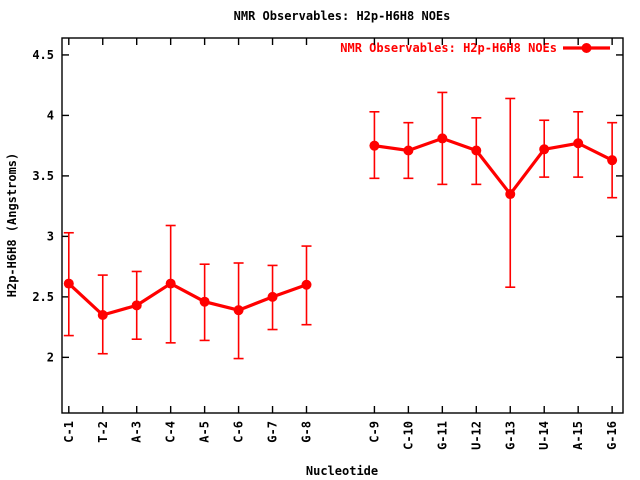 The width and height of the screenshot is (640, 480). I want to click on x-tick-label: U-14, so click(544, 435).